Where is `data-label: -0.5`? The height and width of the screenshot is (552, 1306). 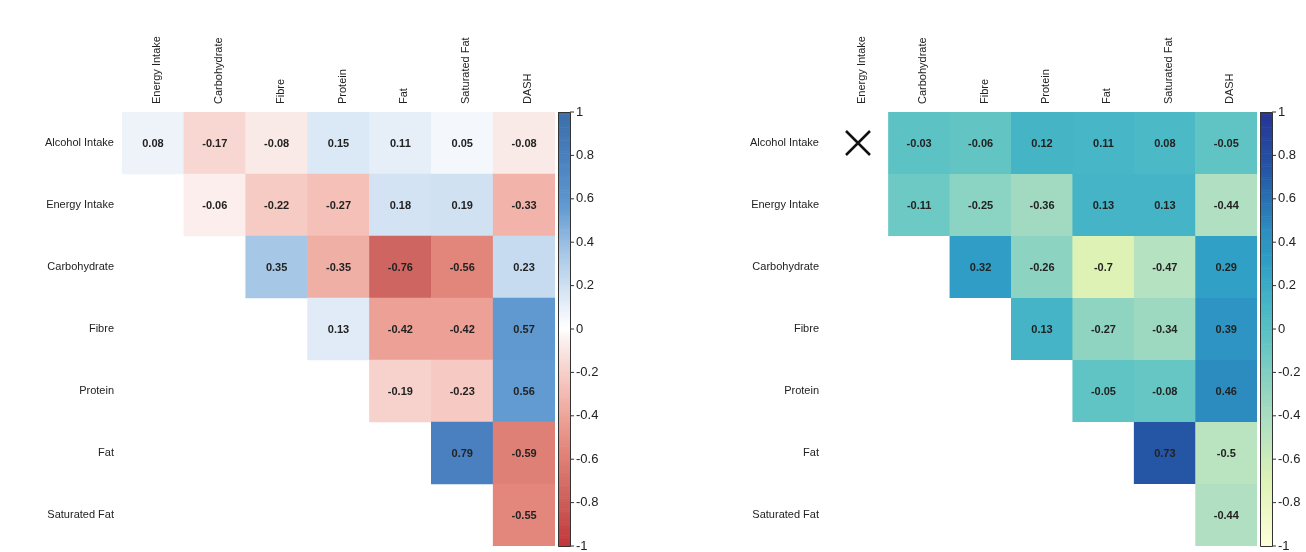 data-label: -0.5 is located at coordinates (1226, 453).